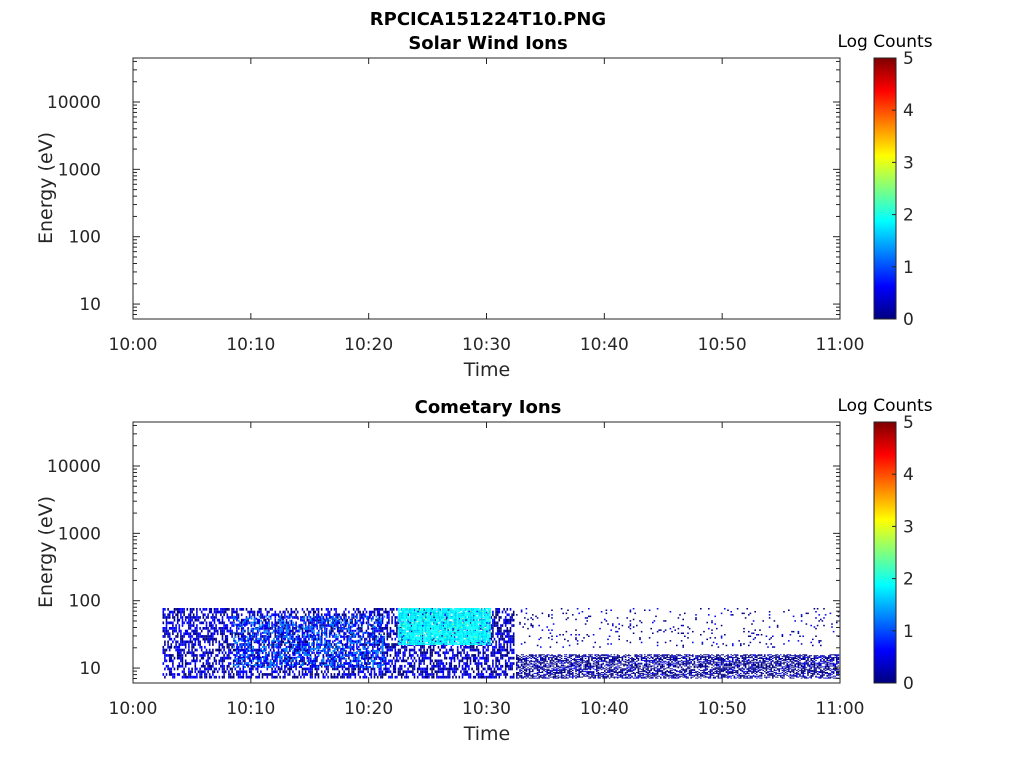 The image size is (1024, 768). I want to click on x-tick-label: 10:40, so click(604, 345).